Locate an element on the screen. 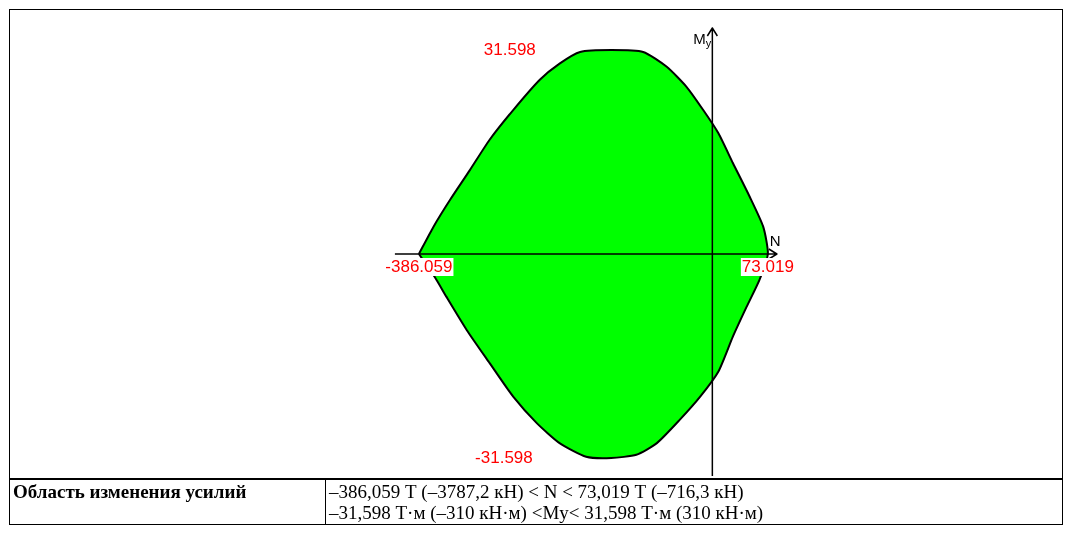 This screenshot has width=1066, height=541. y-tick-label: -31.598 is located at coordinates (504, 458).